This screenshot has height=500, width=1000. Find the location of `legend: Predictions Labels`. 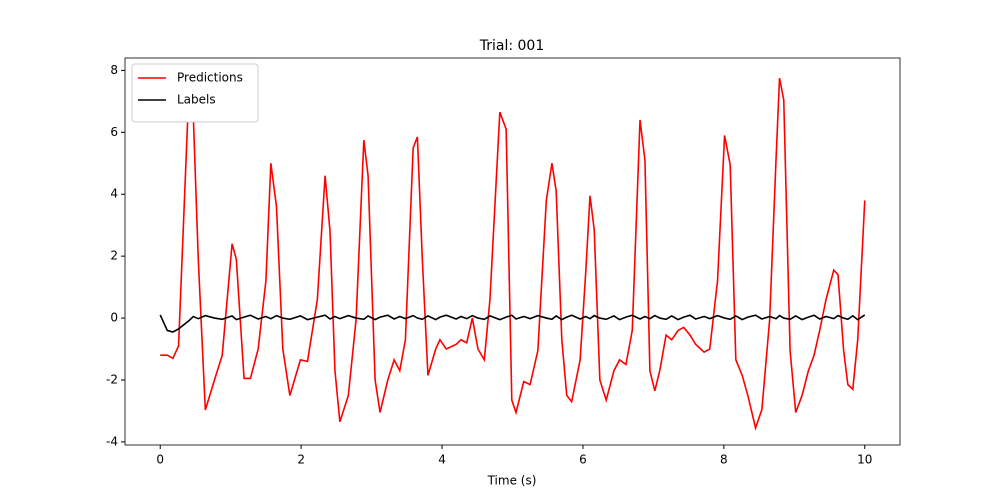

legend: Predictions Labels is located at coordinates (195, 93).